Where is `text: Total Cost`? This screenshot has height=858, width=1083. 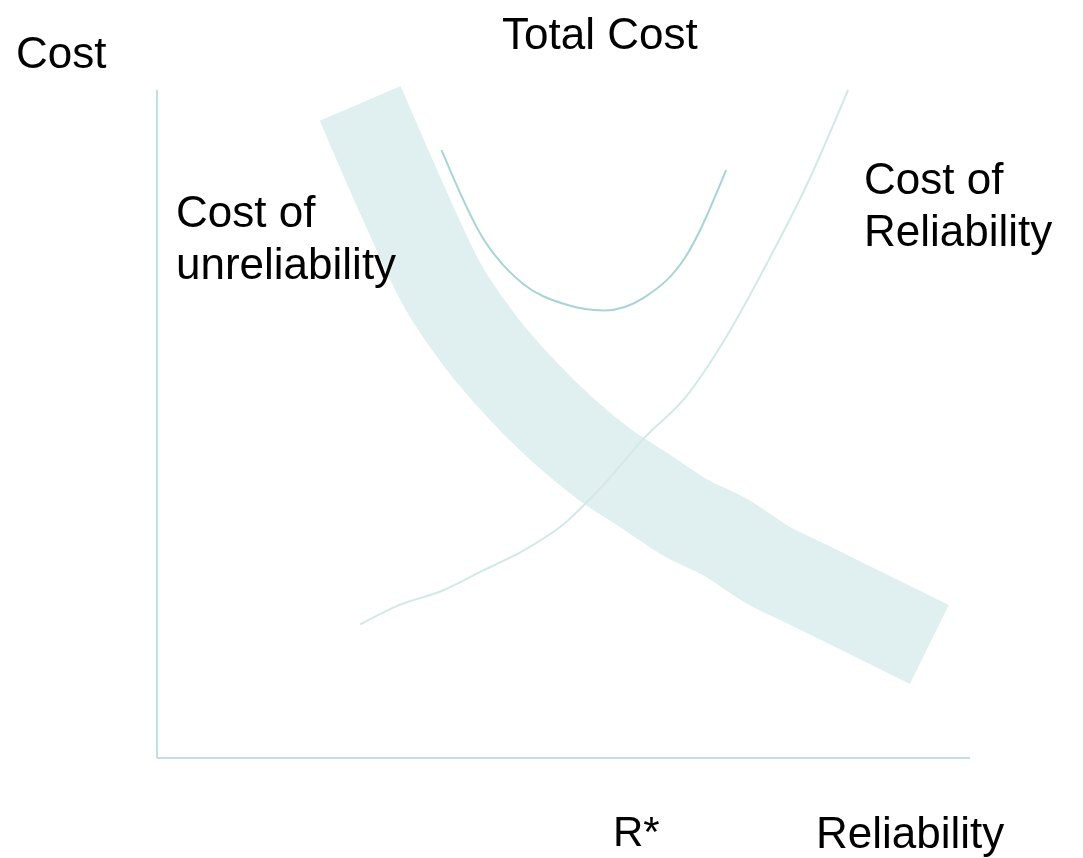
text: Total Cost is located at coordinates (600, 34).